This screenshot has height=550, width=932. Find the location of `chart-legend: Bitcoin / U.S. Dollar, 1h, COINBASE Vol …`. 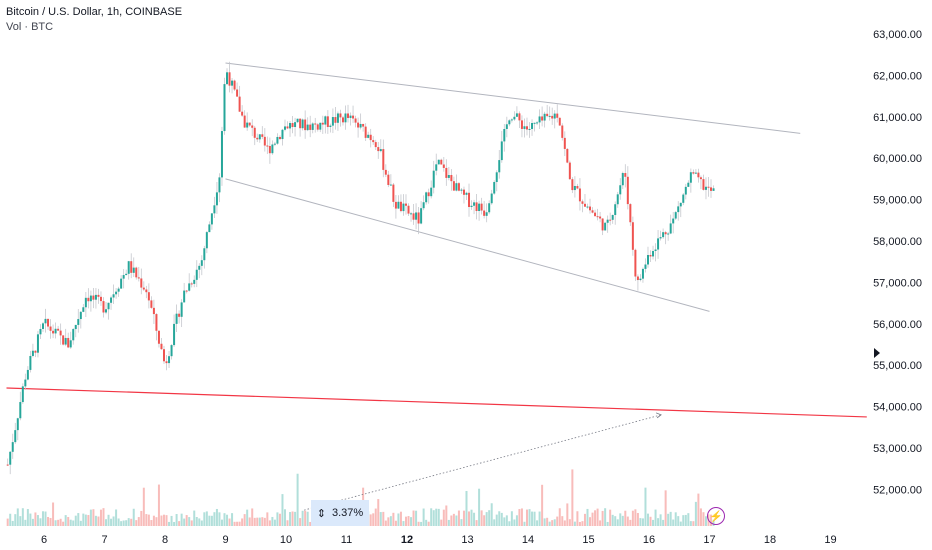

chart-legend: Bitcoin / U.S. Dollar, 1h, COINBASE Vol … is located at coordinates (94, 20).